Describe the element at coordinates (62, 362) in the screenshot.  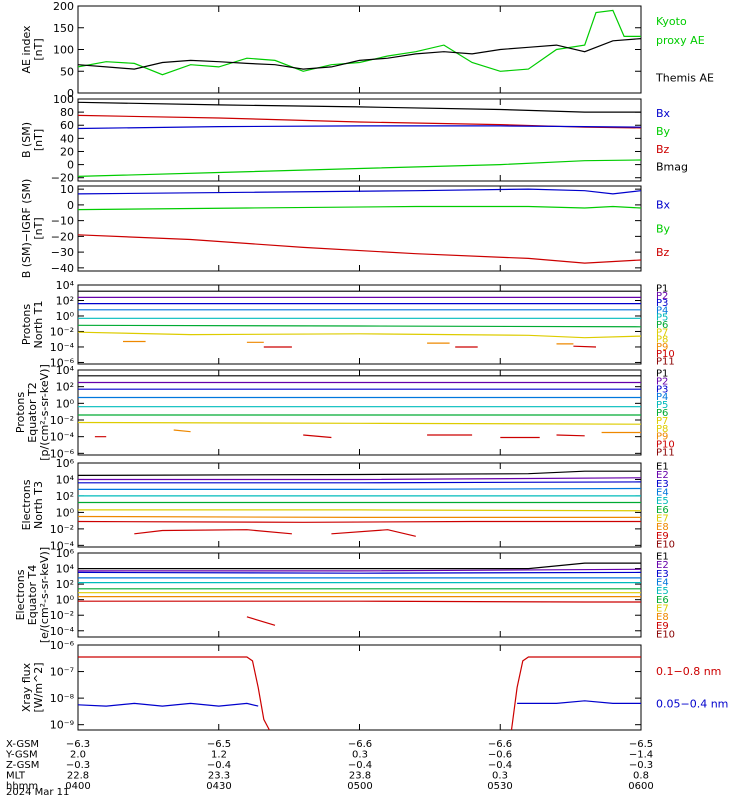
I see `y-tick-label: 10⁻⁶` at that location.